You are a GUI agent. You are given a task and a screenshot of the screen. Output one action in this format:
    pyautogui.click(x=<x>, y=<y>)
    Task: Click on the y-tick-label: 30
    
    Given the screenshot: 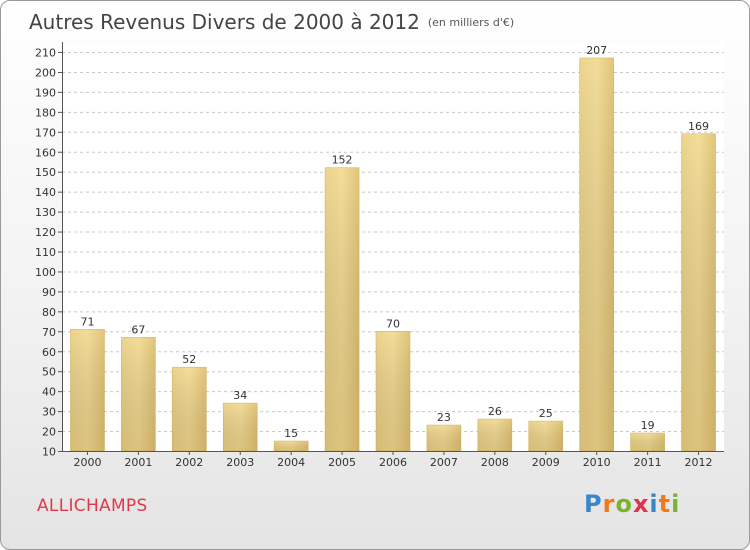 What is the action you would take?
    pyautogui.click(x=49, y=412)
    